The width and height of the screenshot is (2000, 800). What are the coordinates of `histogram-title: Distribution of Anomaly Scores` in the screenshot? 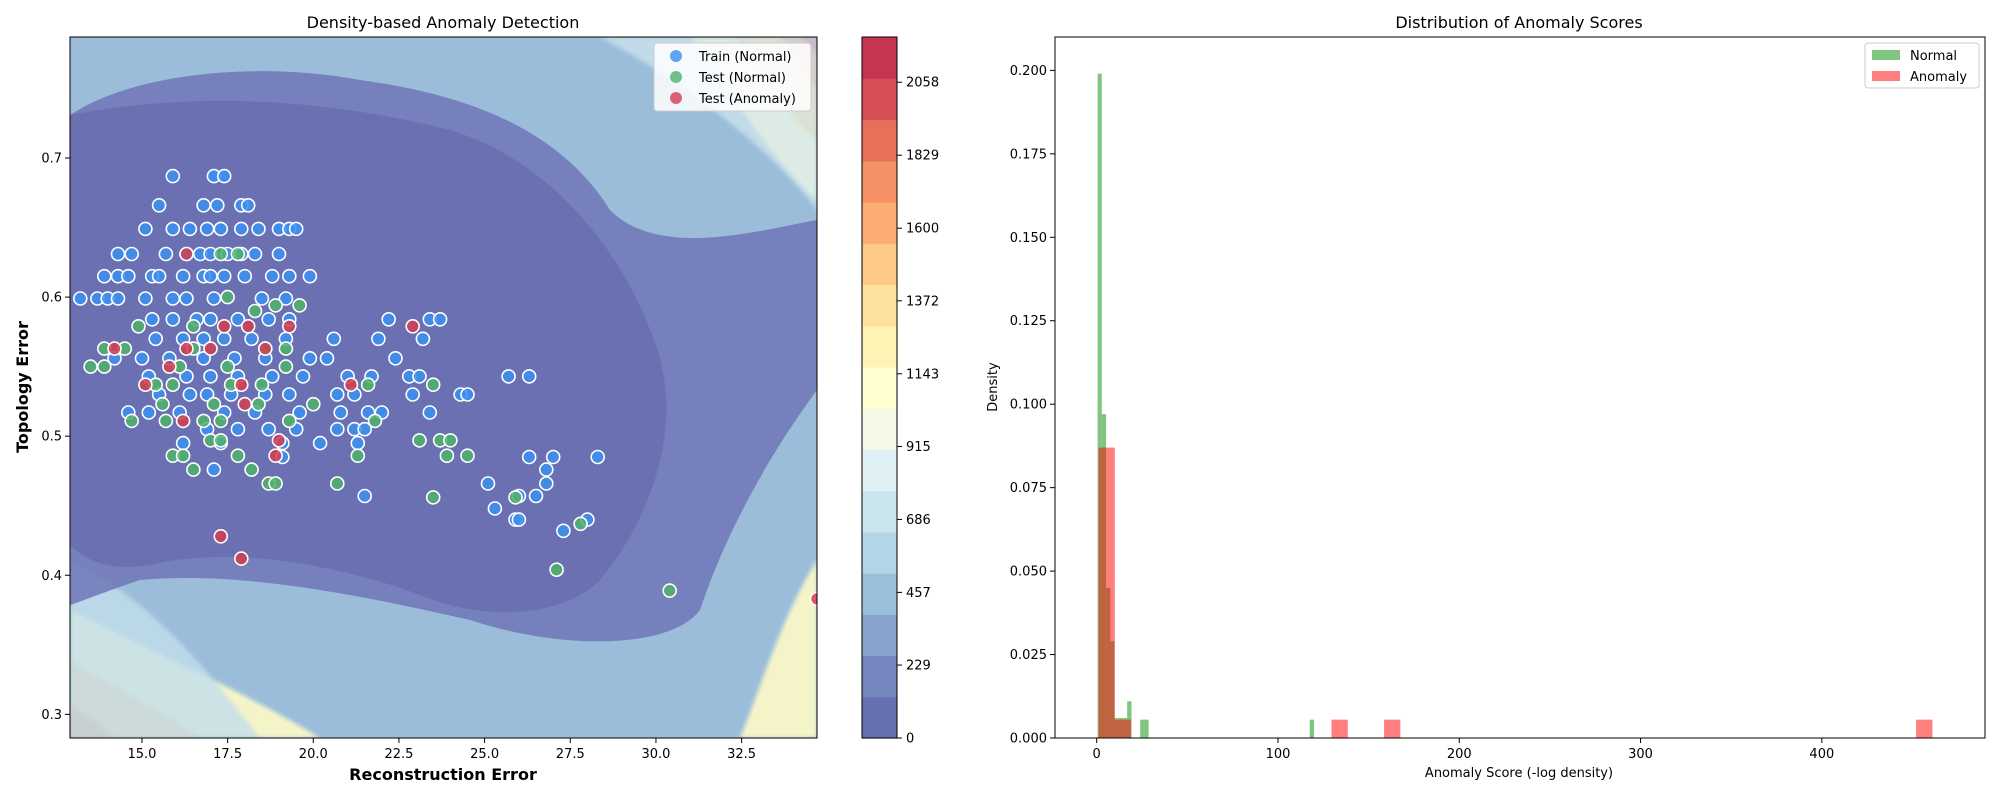 It's located at (1518, 22).